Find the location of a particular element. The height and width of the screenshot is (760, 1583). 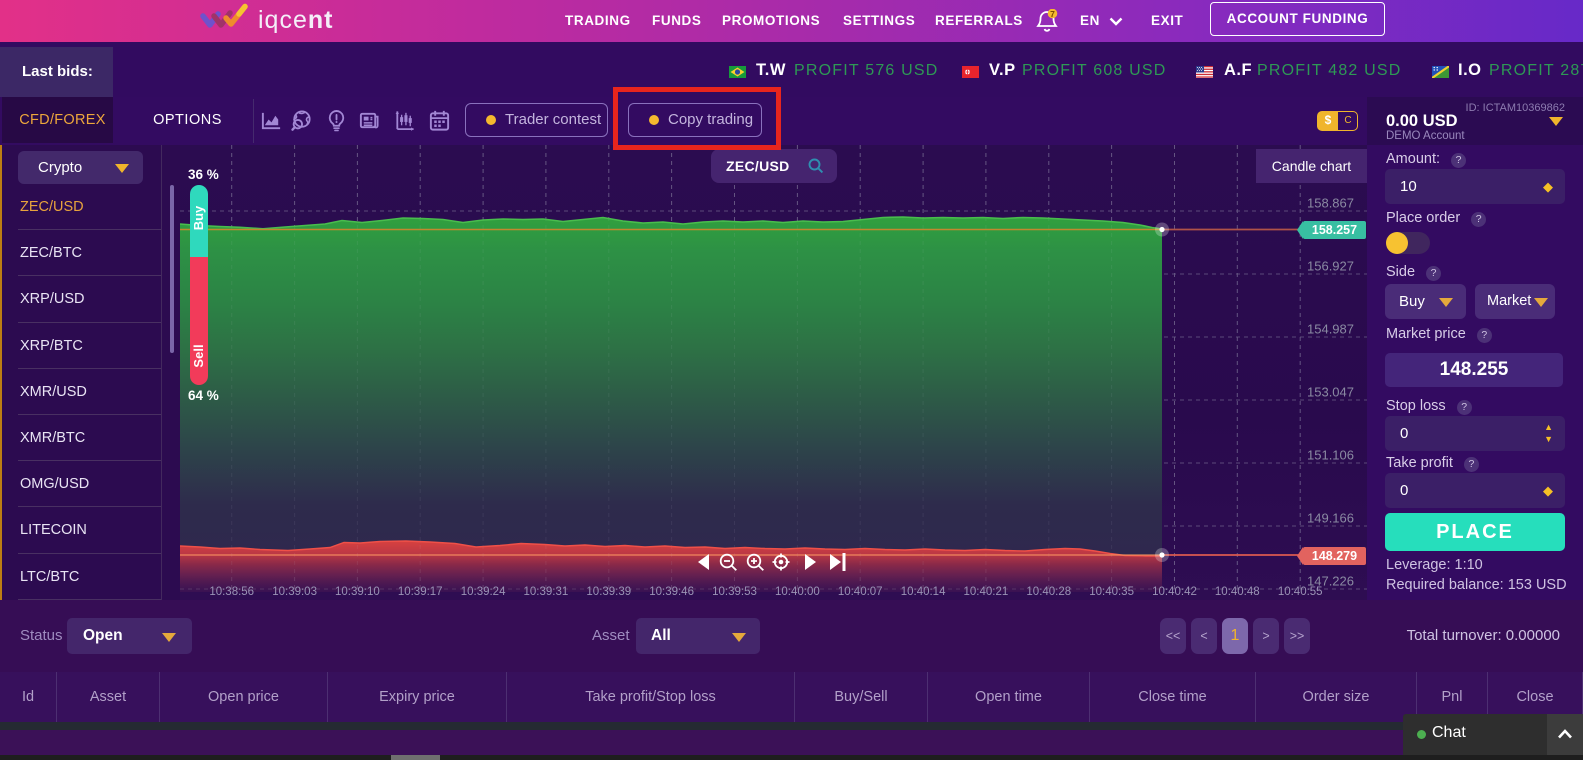

svg-text: 10:39:31 is located at coordinates (546, 592).